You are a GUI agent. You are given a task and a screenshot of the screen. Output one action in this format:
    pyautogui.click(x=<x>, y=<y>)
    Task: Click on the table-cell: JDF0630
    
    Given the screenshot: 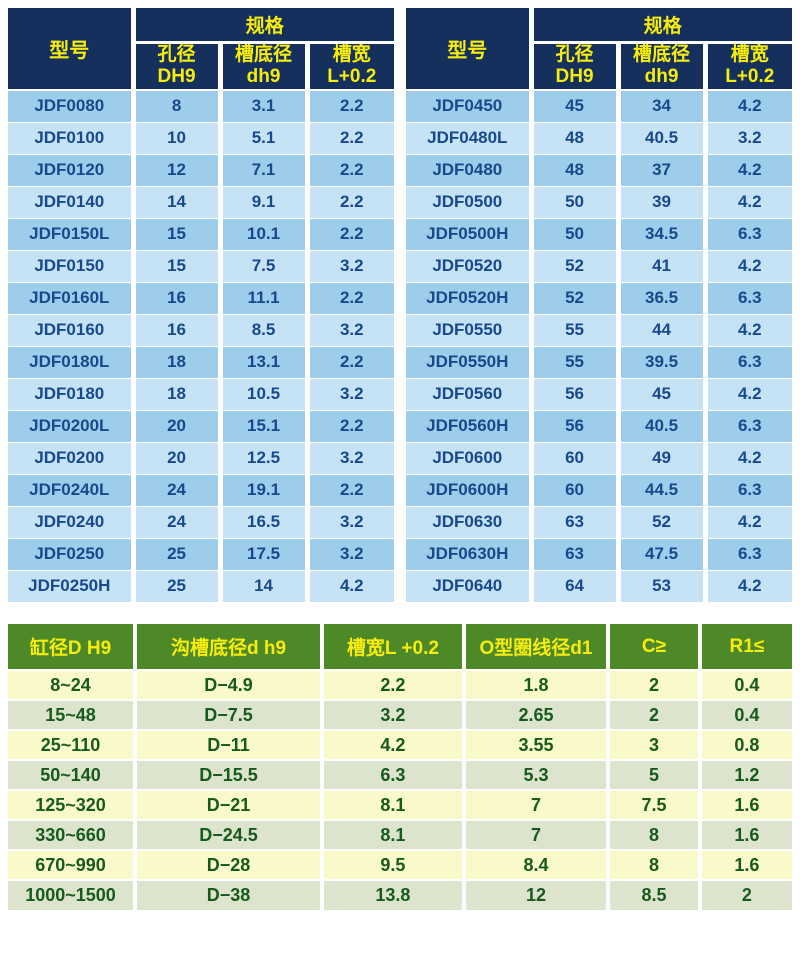 What is the action you would take?
    pyautogui.click(x=469, y=521)
    